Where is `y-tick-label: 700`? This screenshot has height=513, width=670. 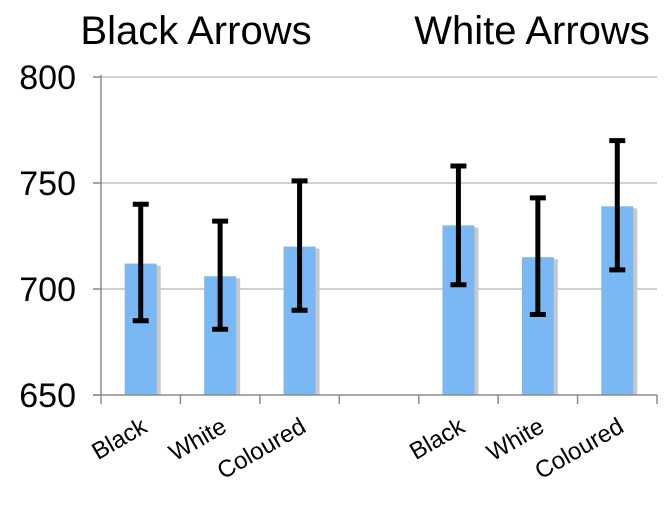 y-tick-label: 700 is located at coordinates (47, 290).